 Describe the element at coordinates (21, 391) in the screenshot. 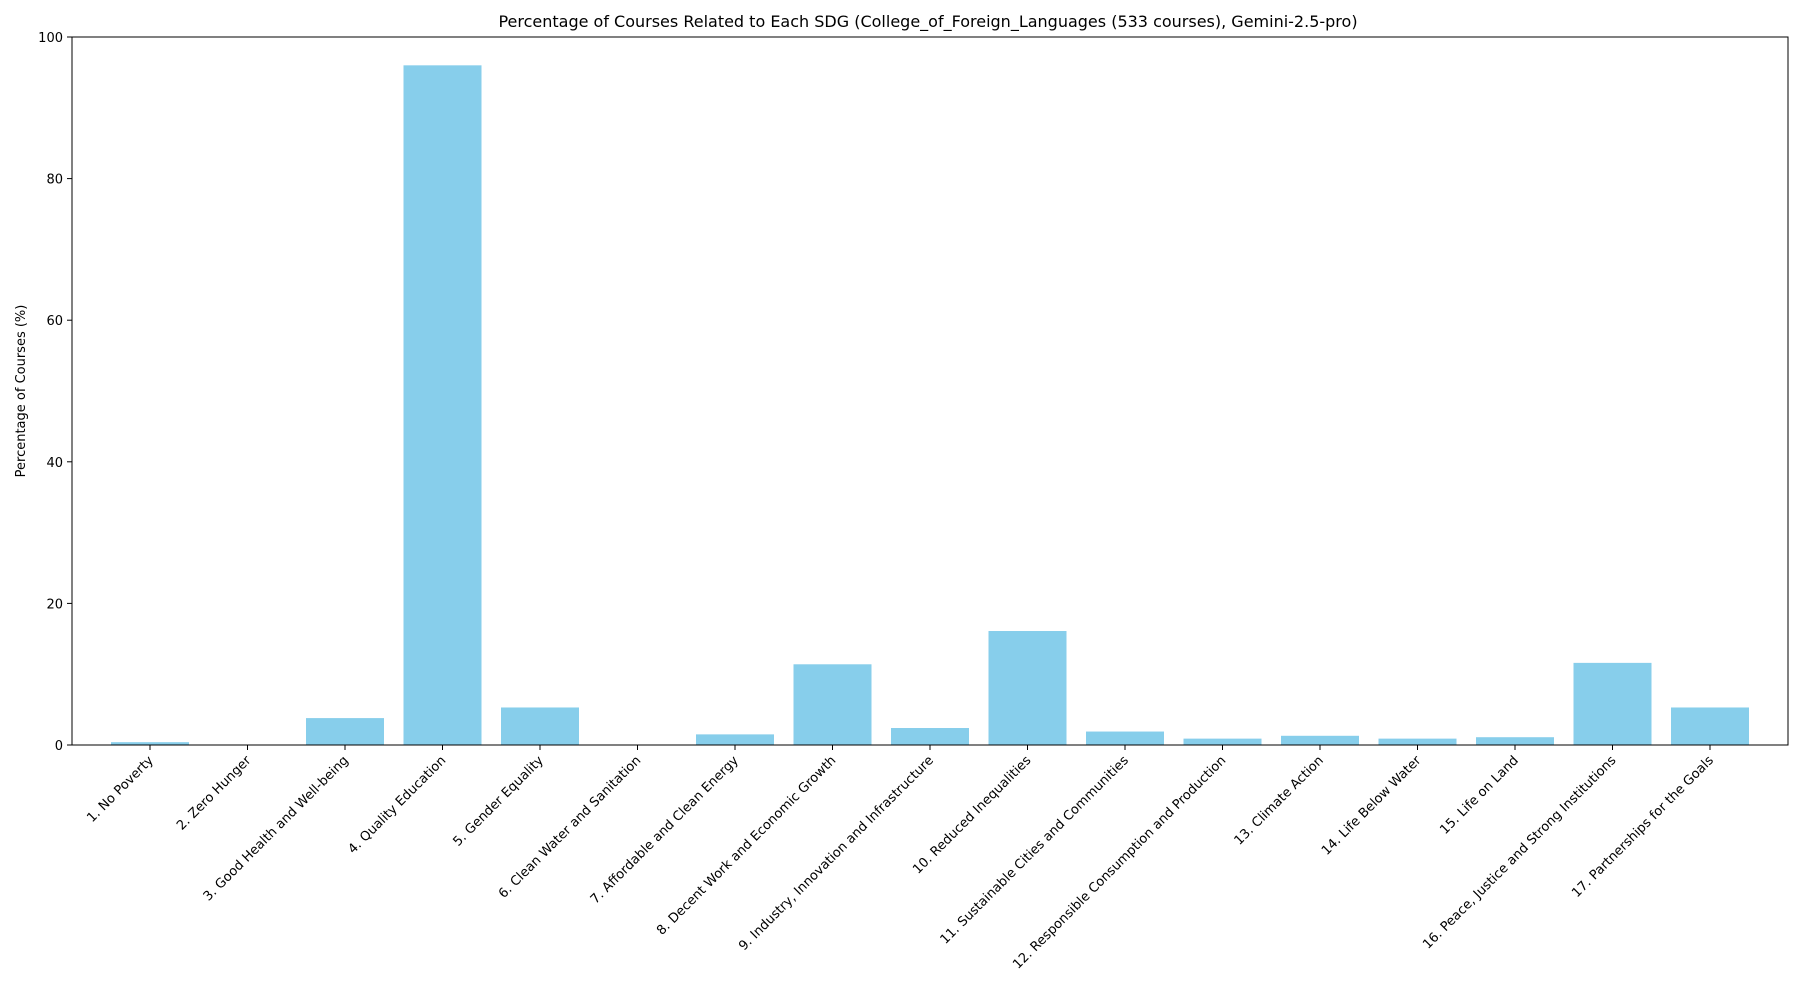

I see `y-axis-label: Percentage of Courses (%)` at that location.